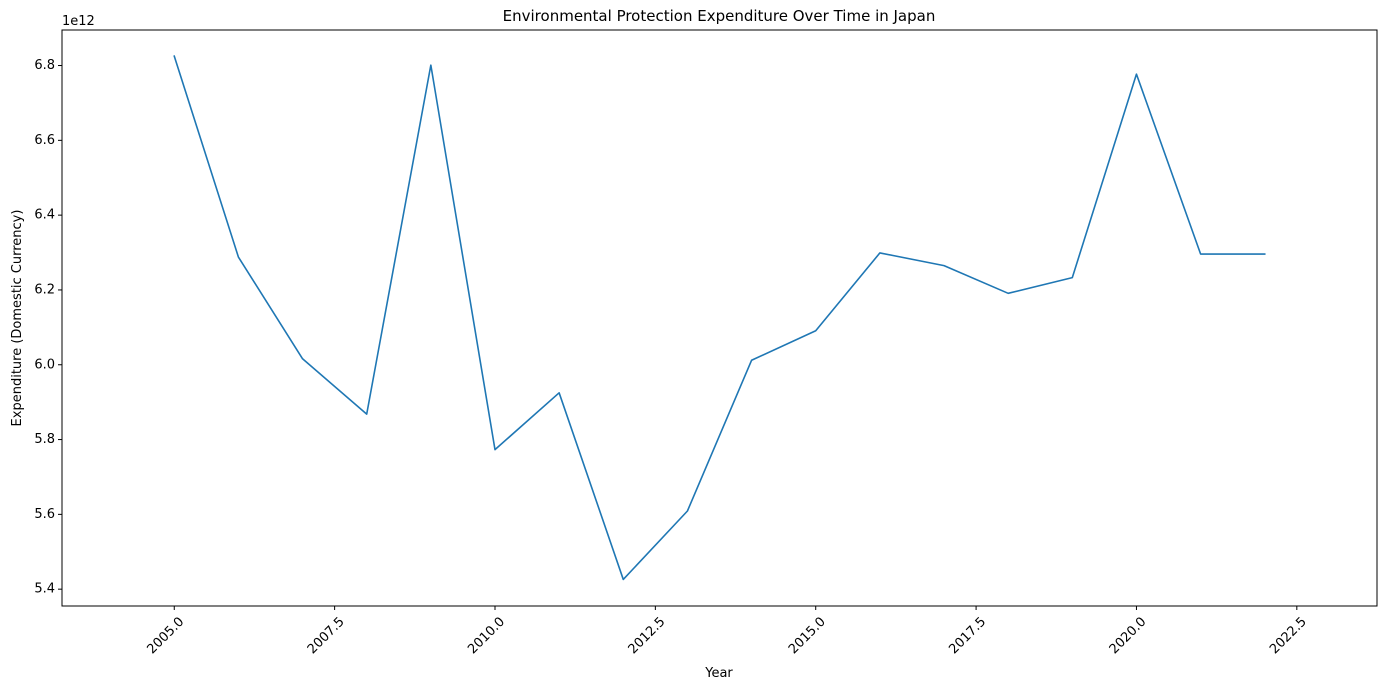 The width and height of the screenshot is (1388, 690). Describe the element at coordinates (718, 673) in the screenshot. I see `x-axis-label: Year` at that location.